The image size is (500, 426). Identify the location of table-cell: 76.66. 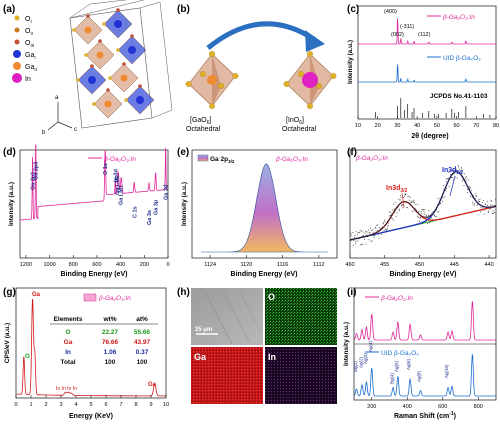
(110, 342).